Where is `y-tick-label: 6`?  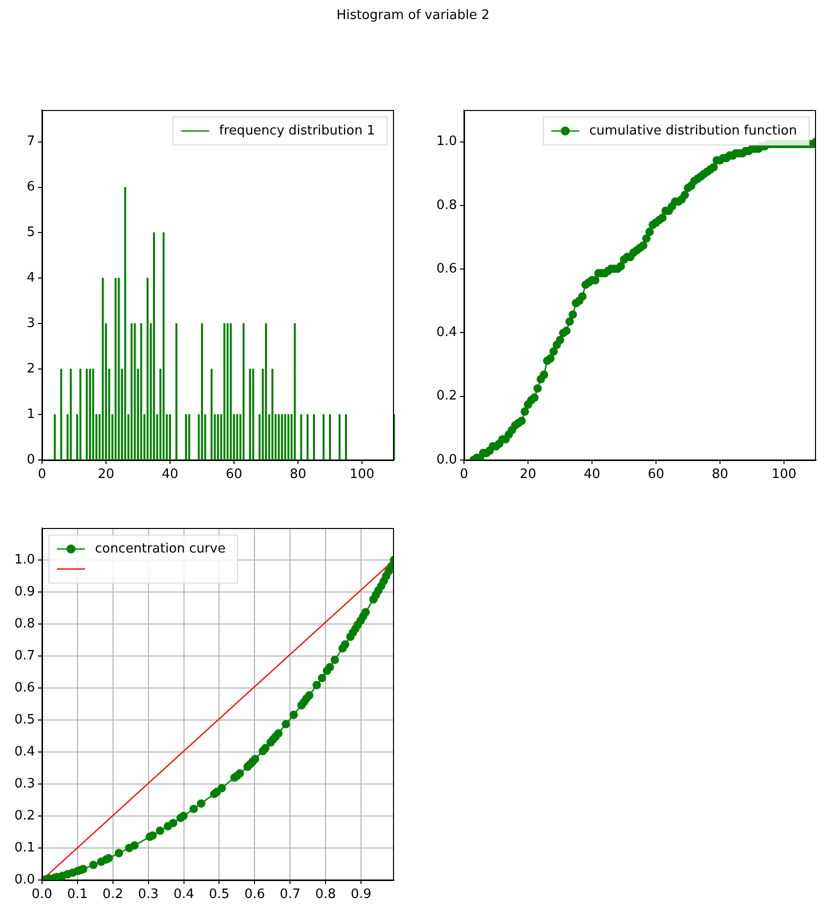
y-tick-label: 6 is located at coordinates (30, 187).